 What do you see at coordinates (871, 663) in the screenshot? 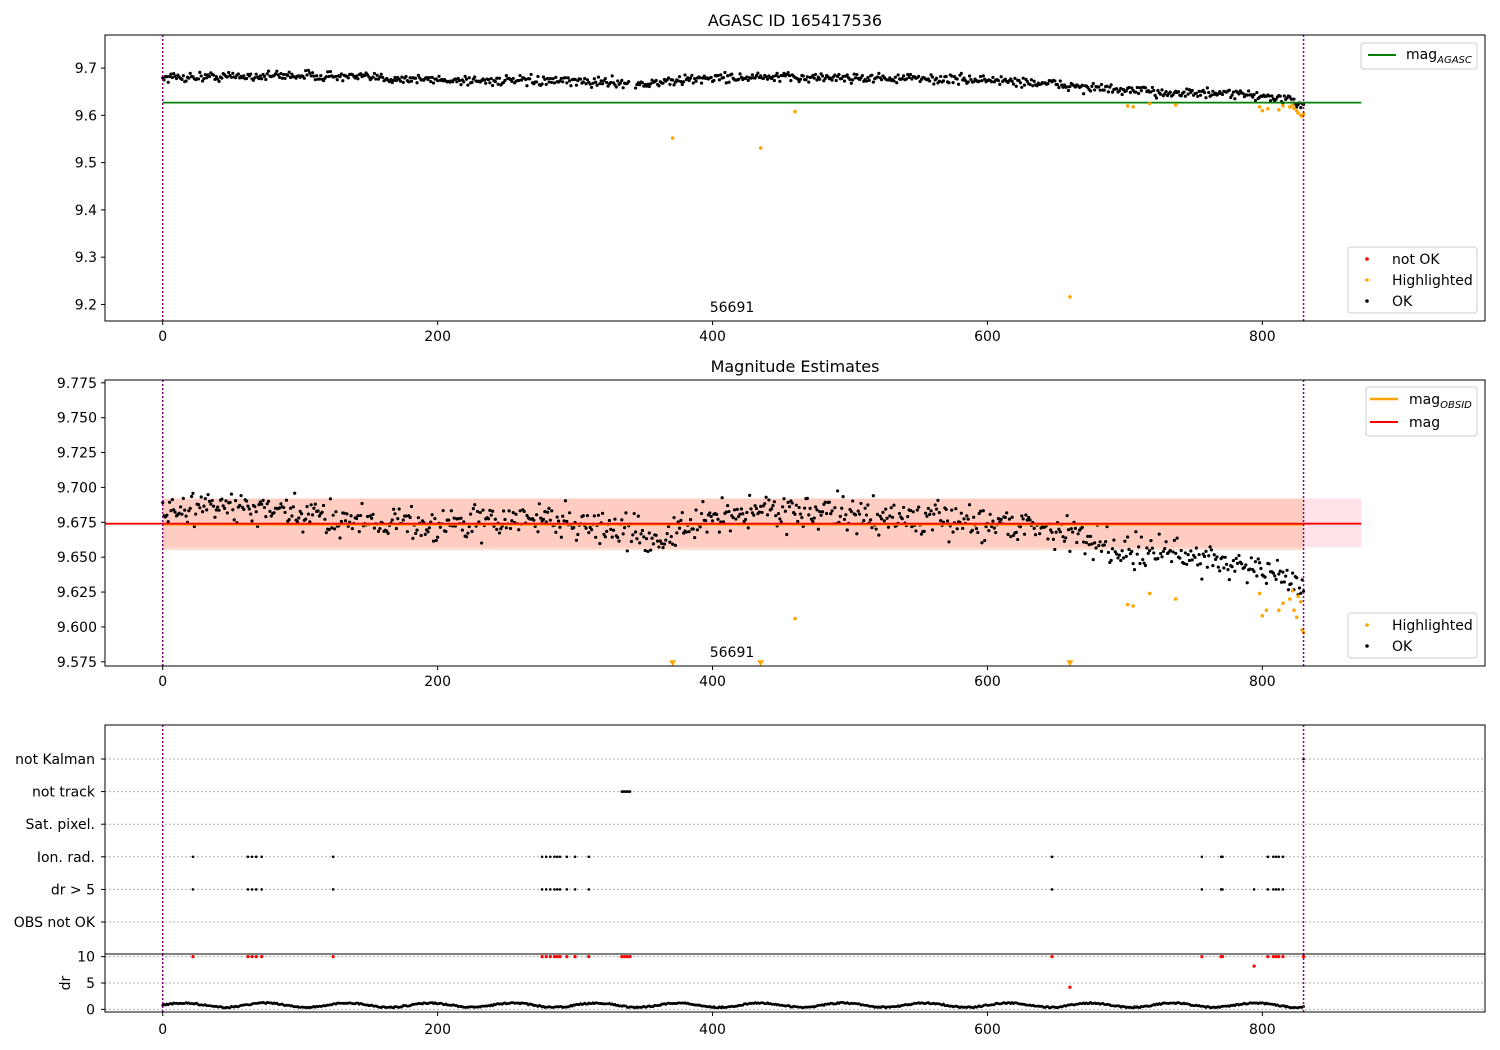
I see `mag-offscale-points` at bounding box center [871, 663].